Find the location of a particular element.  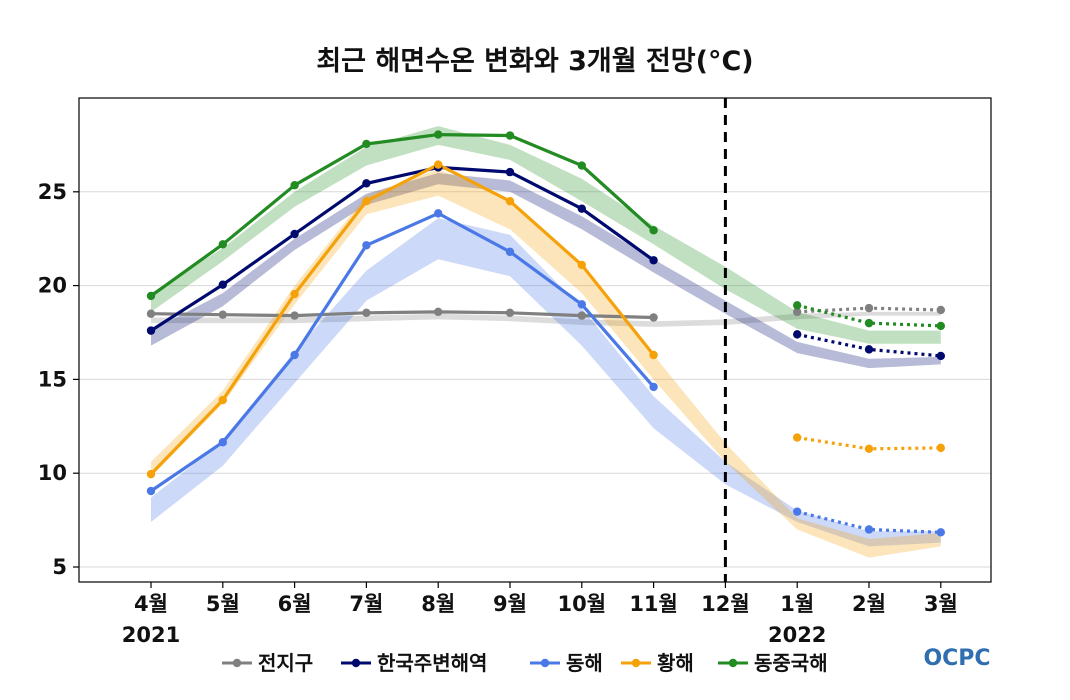

forecast-point-전지구-9 is located at coordinates (797, 312).